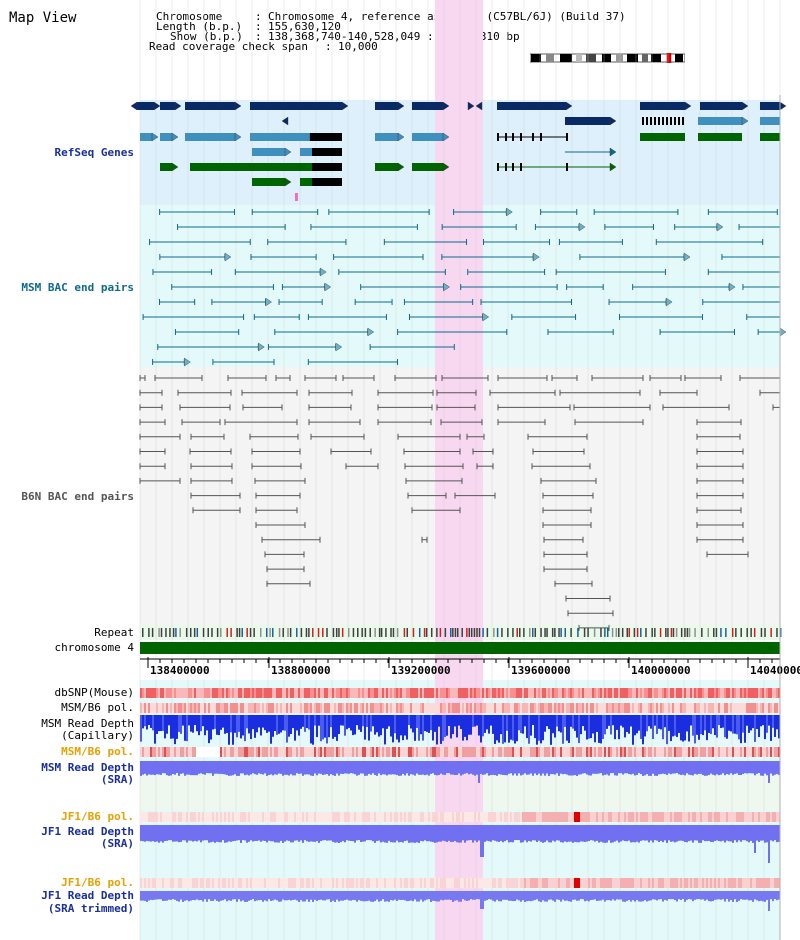 The height and width of the screenshot is (940, 800). Describe the element at coordinates (77, 287) in the screenshot. I see `track-label-msm-bac-end-pairs: MSM BAC end pairs` at that location.